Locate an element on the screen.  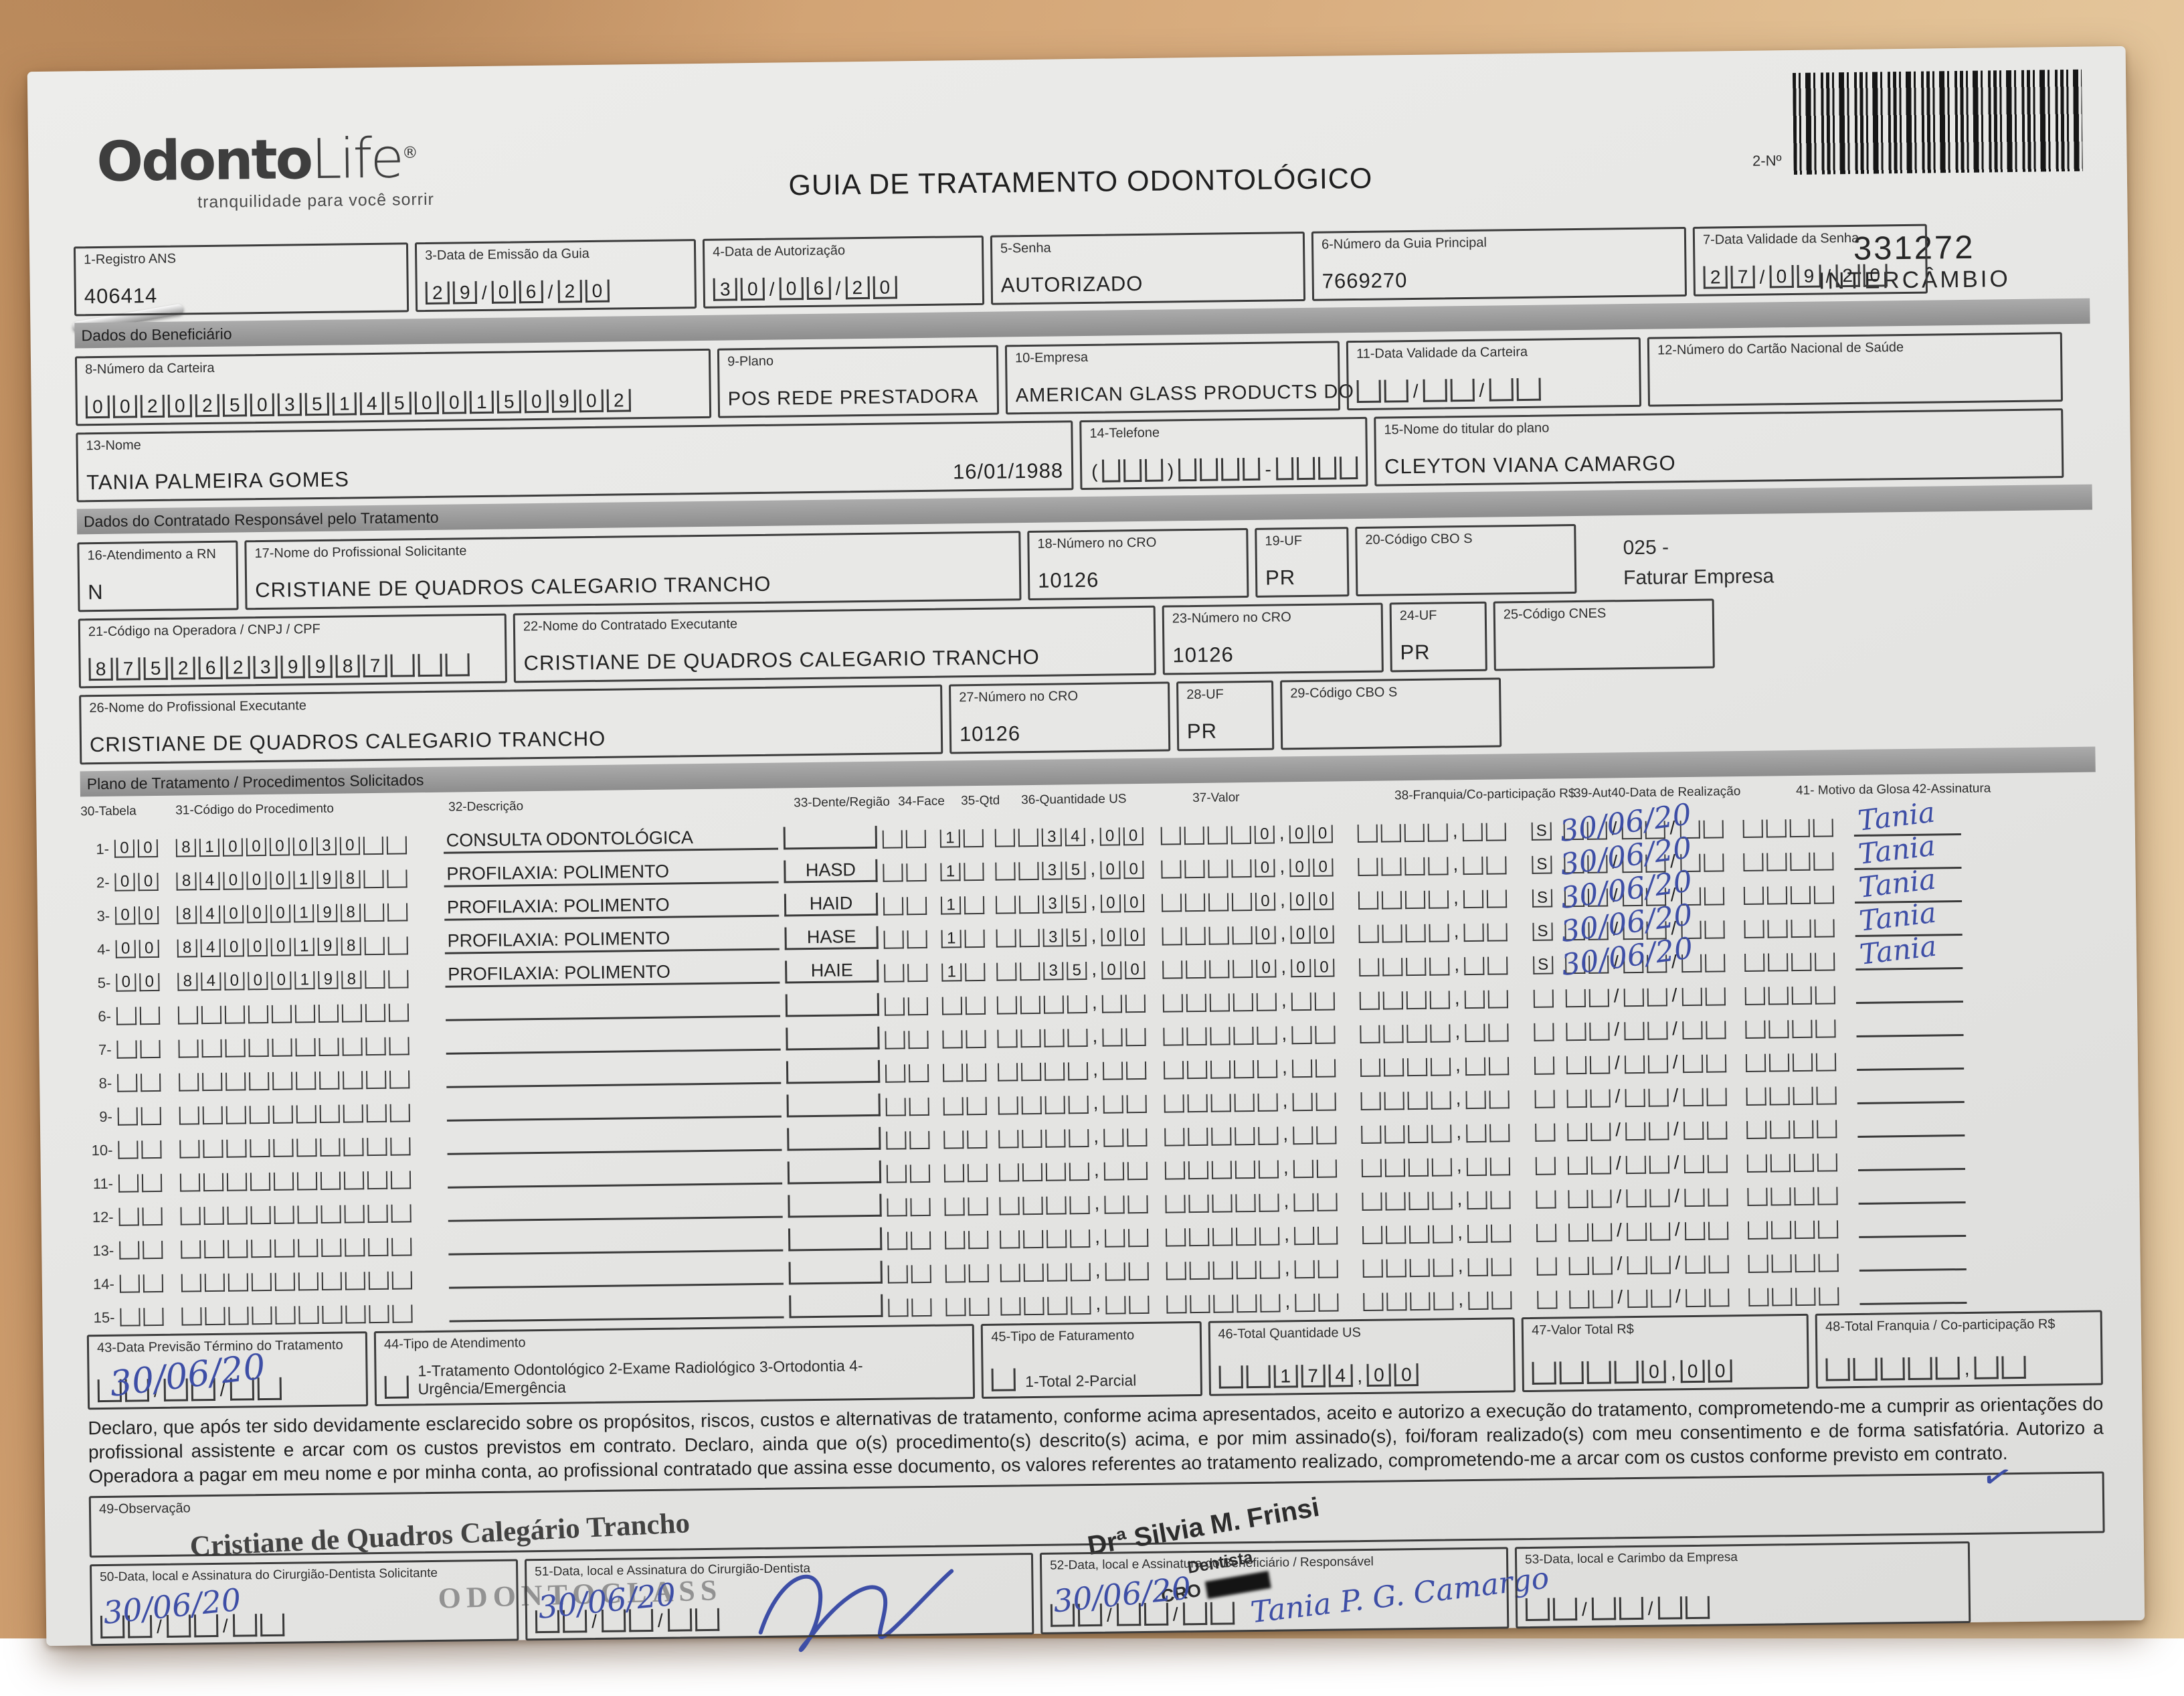
comb-cell: 4 is located at coordinates (211, 981).